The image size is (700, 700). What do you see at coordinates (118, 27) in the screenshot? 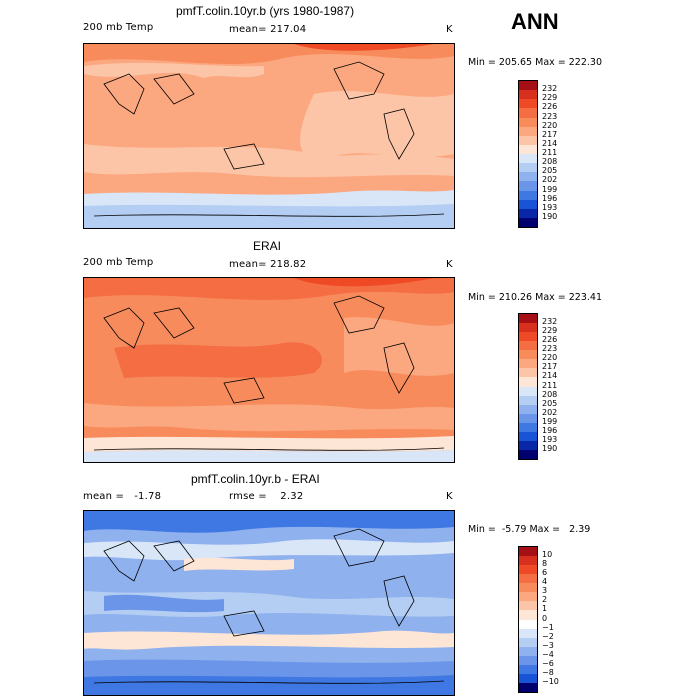
I see `panel-1-variable: 200 mb Temp` at bounding box center [118, 27].